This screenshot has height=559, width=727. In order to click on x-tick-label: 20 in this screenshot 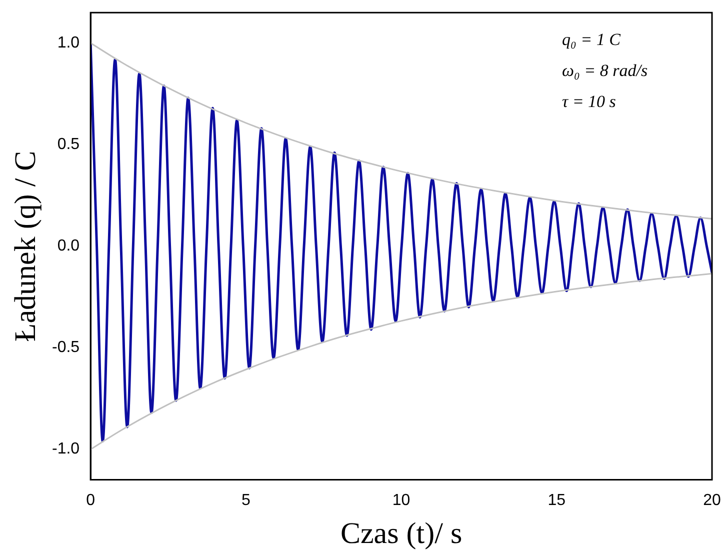, I will do `click(712, 500)`.